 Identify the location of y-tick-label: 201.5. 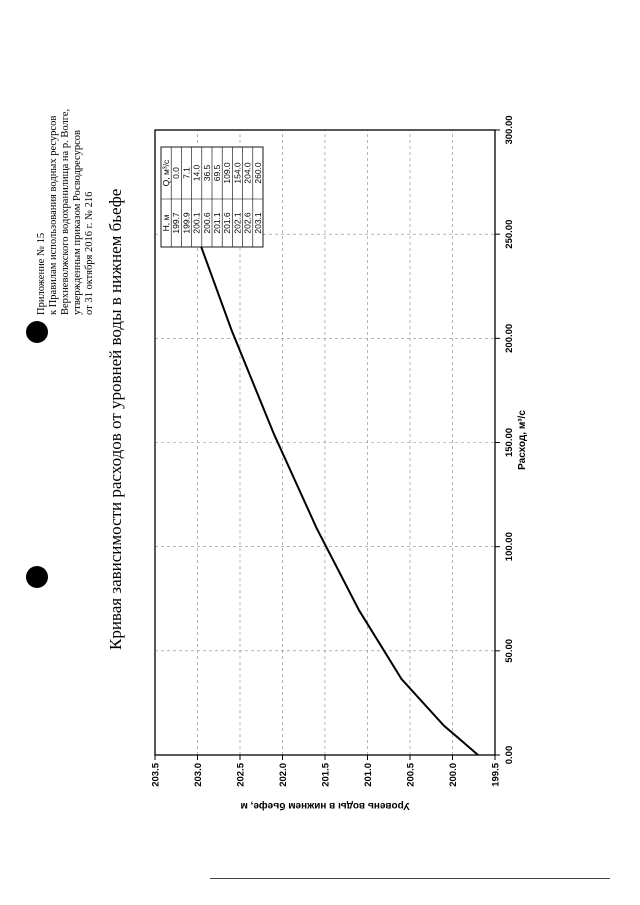
(326, 774).